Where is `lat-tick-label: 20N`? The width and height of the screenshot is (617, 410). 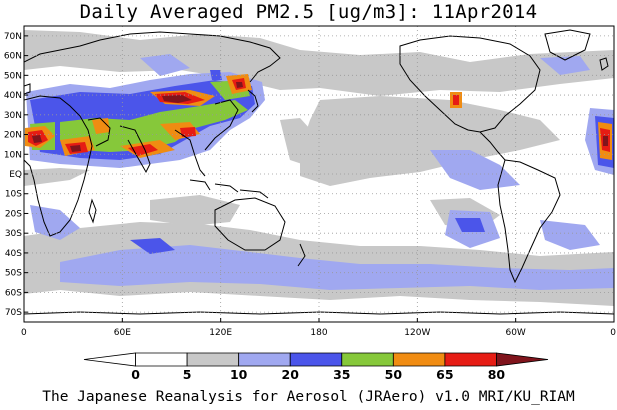 lat-tick-label: 20N is located at coordinates (13, 136).